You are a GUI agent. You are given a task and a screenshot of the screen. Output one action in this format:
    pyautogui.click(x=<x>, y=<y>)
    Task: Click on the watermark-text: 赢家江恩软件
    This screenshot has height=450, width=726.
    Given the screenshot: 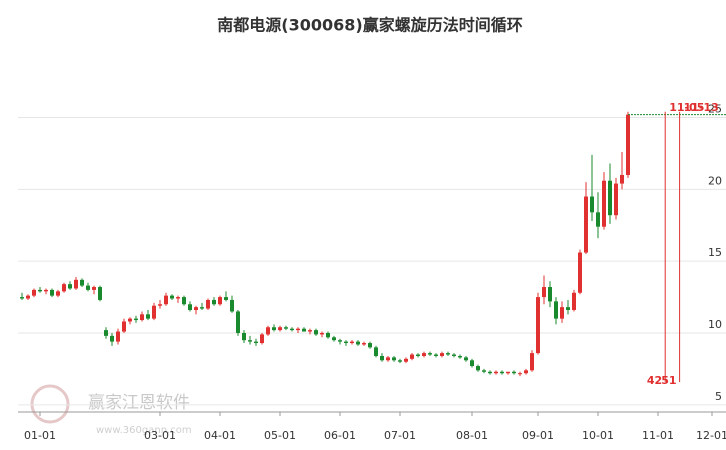 What is the action you would take?
    pyautogui.click(x=139, y=403)
    